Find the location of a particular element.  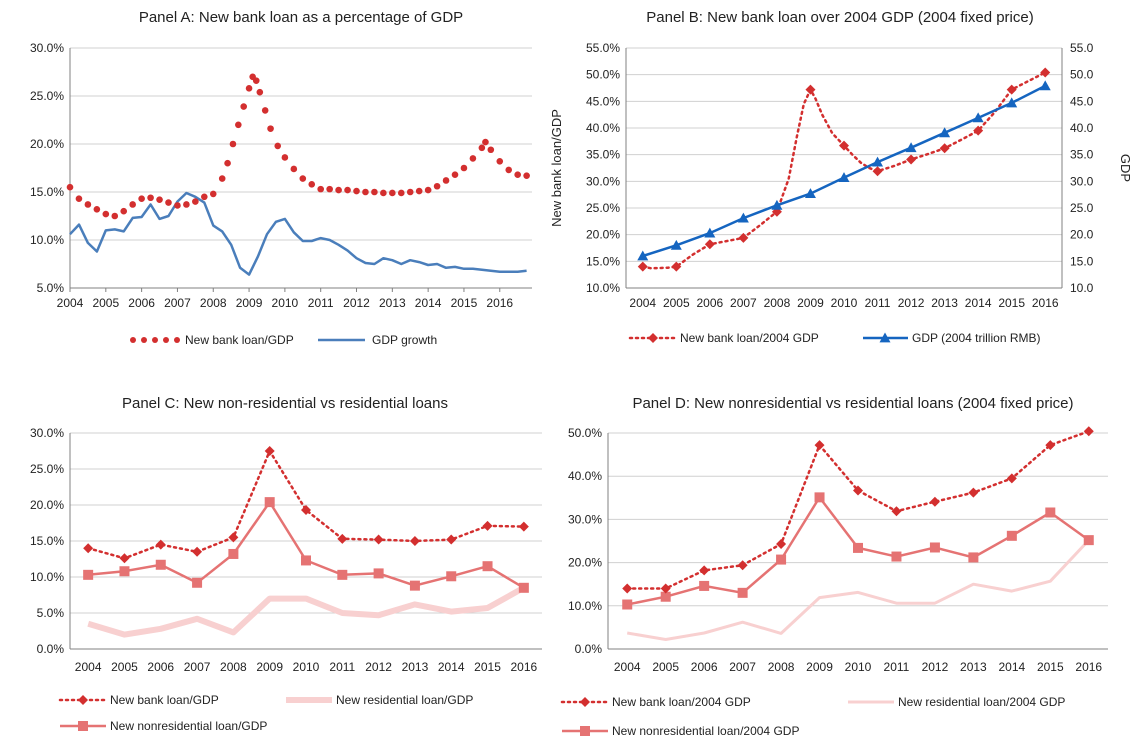

panel-0-xtick: 2009 is located at coordinates (249, 303).